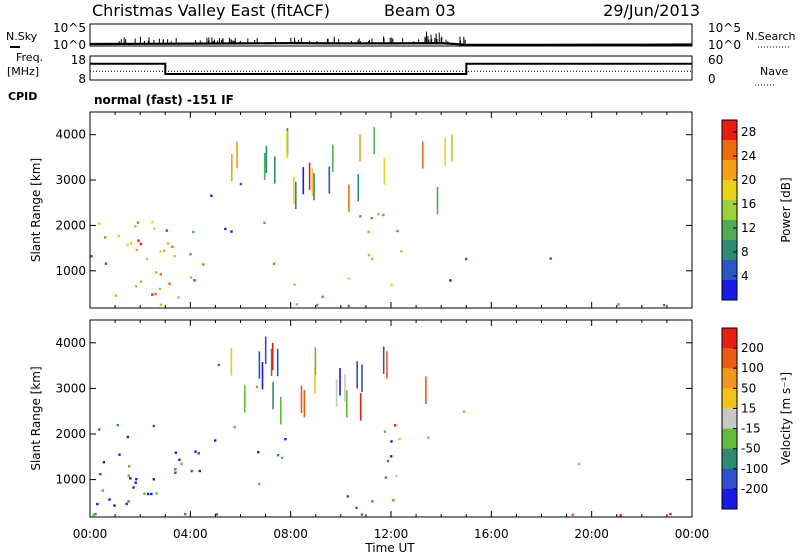  I want to click on power-colorbar-tick-label: 16, so click(748, 204).